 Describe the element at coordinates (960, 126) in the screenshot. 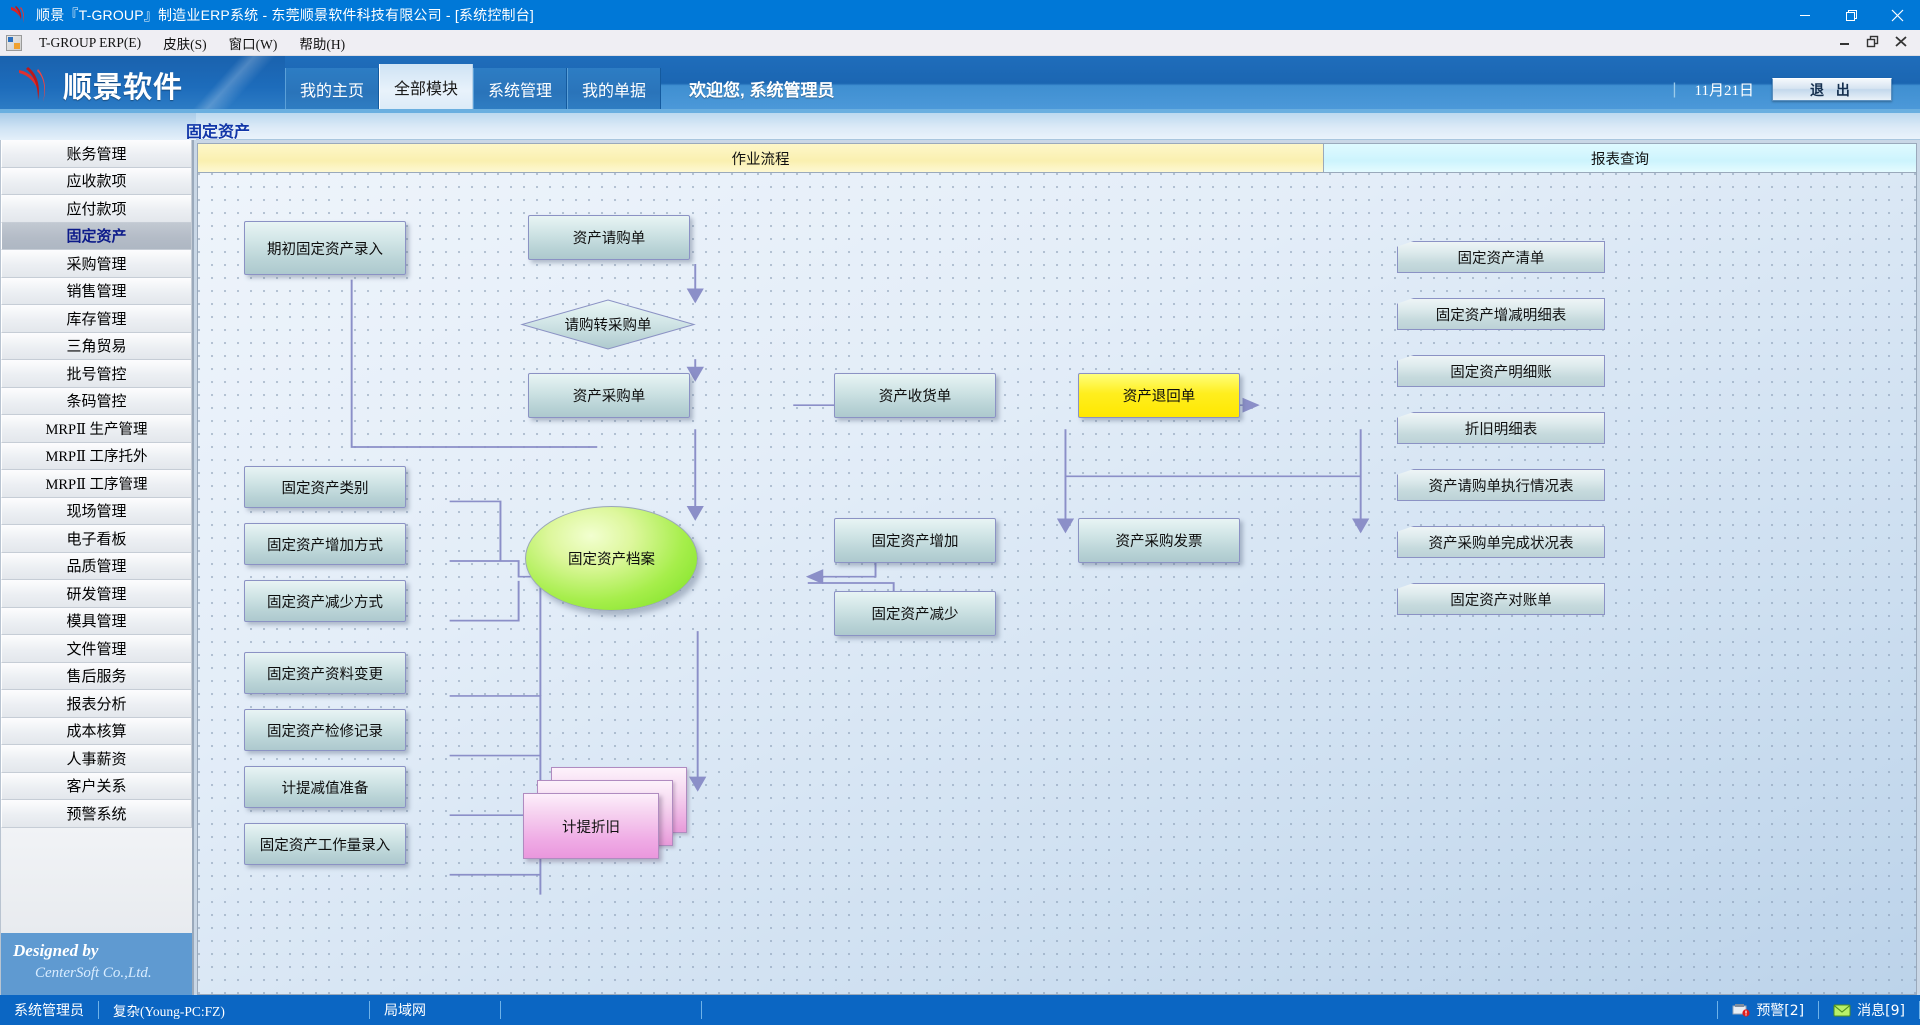

I see `module-title-strip: 固定资产` at that location.